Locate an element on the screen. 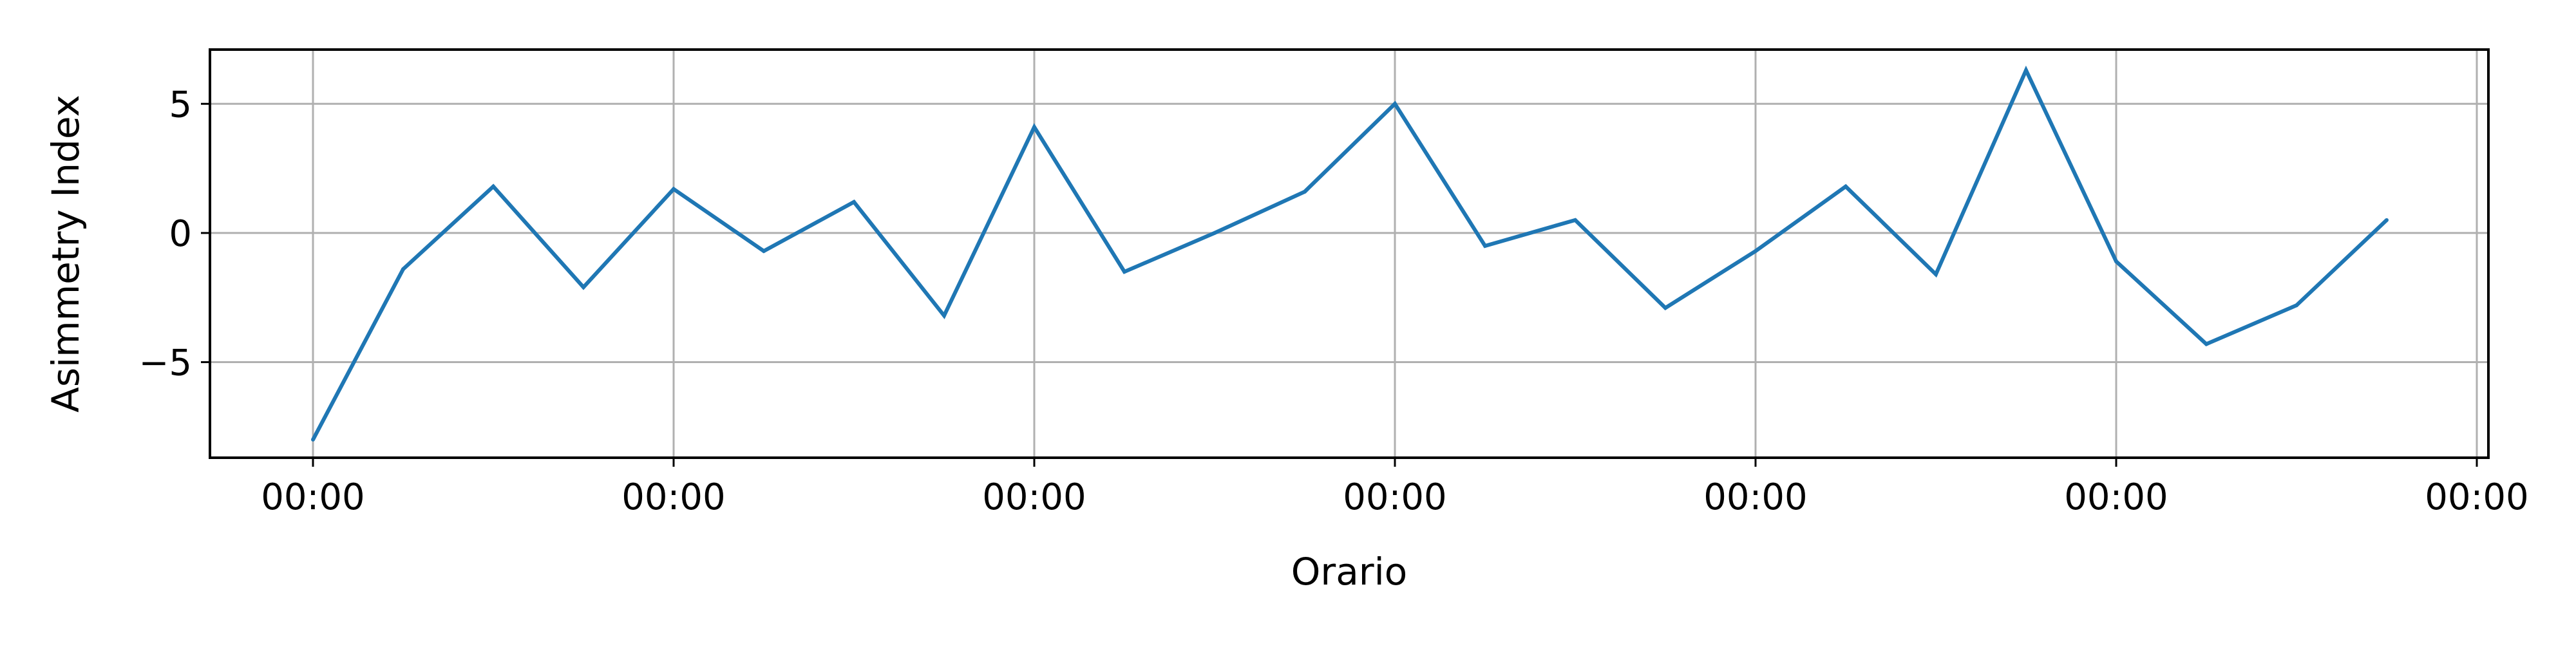 This screenshot has width=2576, height=647. y-tick-label: −5 is located at coordinates (165, 363).